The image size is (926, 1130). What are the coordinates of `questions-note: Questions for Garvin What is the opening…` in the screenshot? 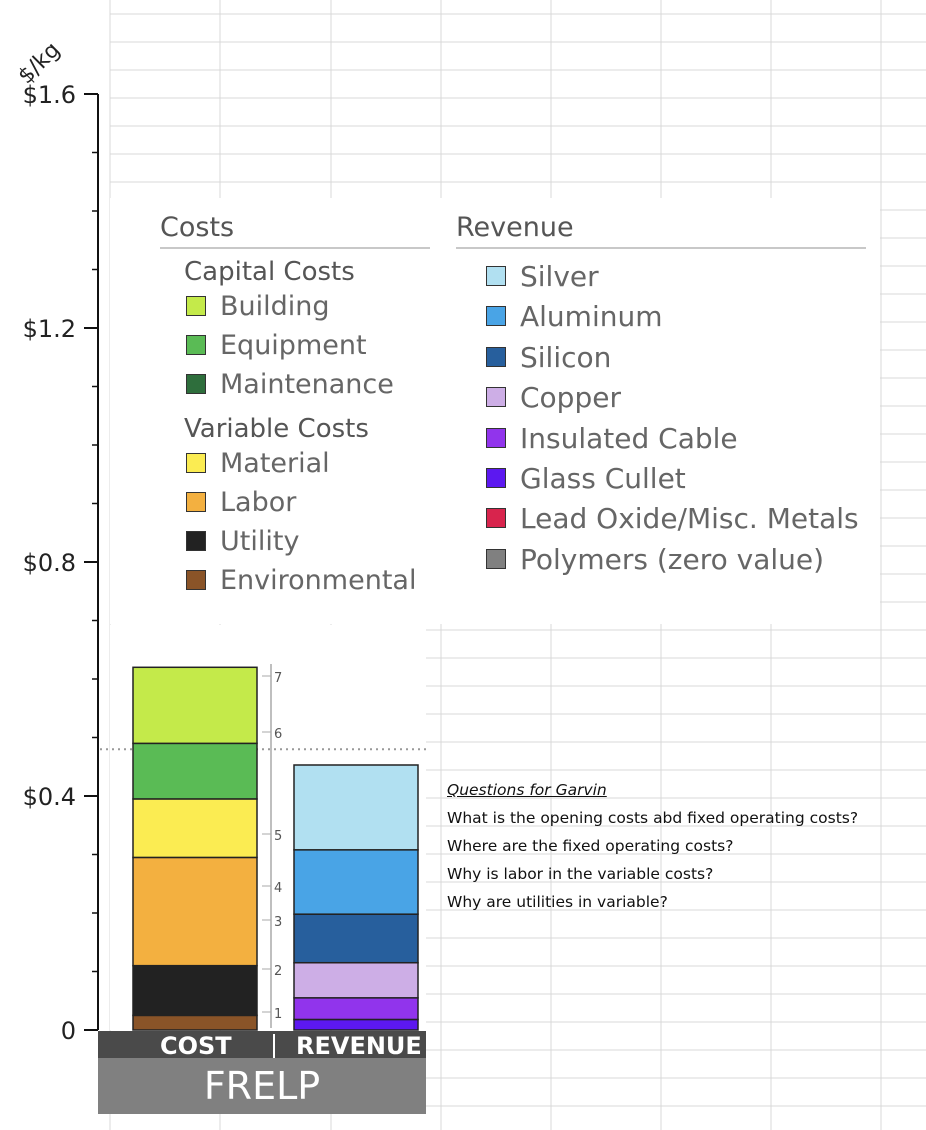 It's located at (667, 846).